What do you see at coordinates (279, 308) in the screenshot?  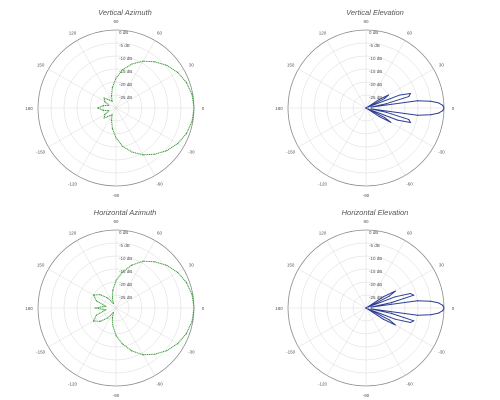 I see `angle-tick-label: 180` at bounding box center [279, 308].